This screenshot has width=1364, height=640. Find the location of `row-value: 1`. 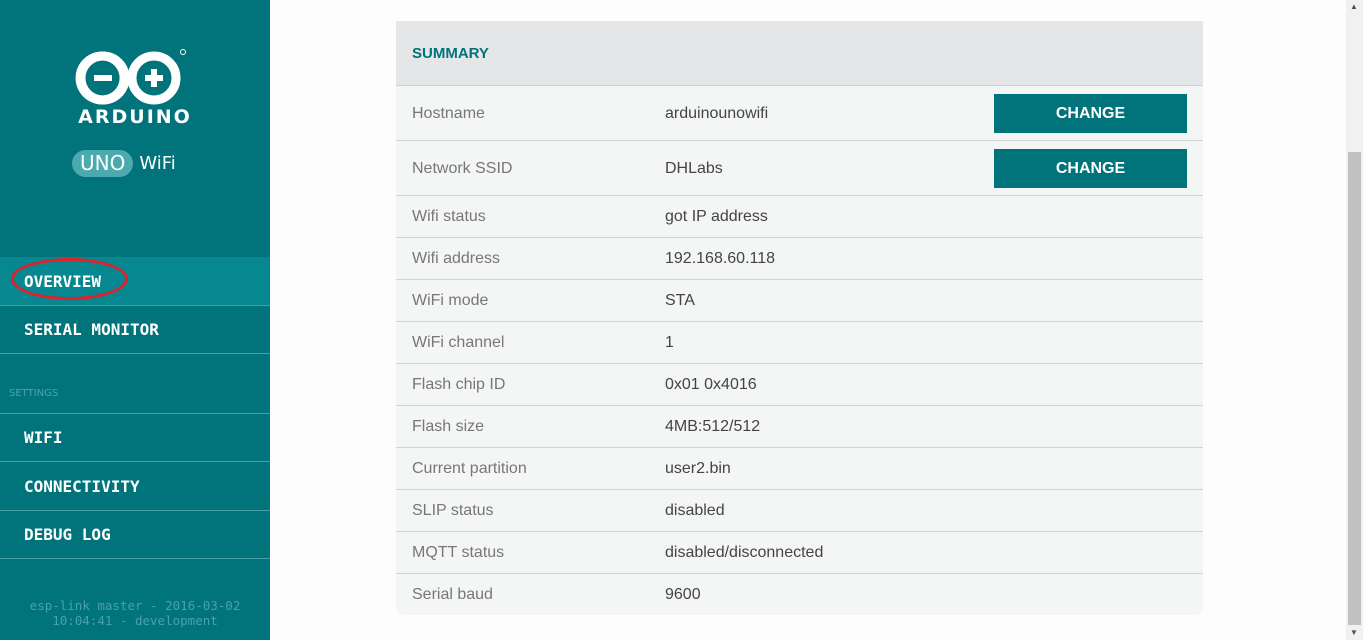

row-value: 1 is located at coordinates (669, 342).